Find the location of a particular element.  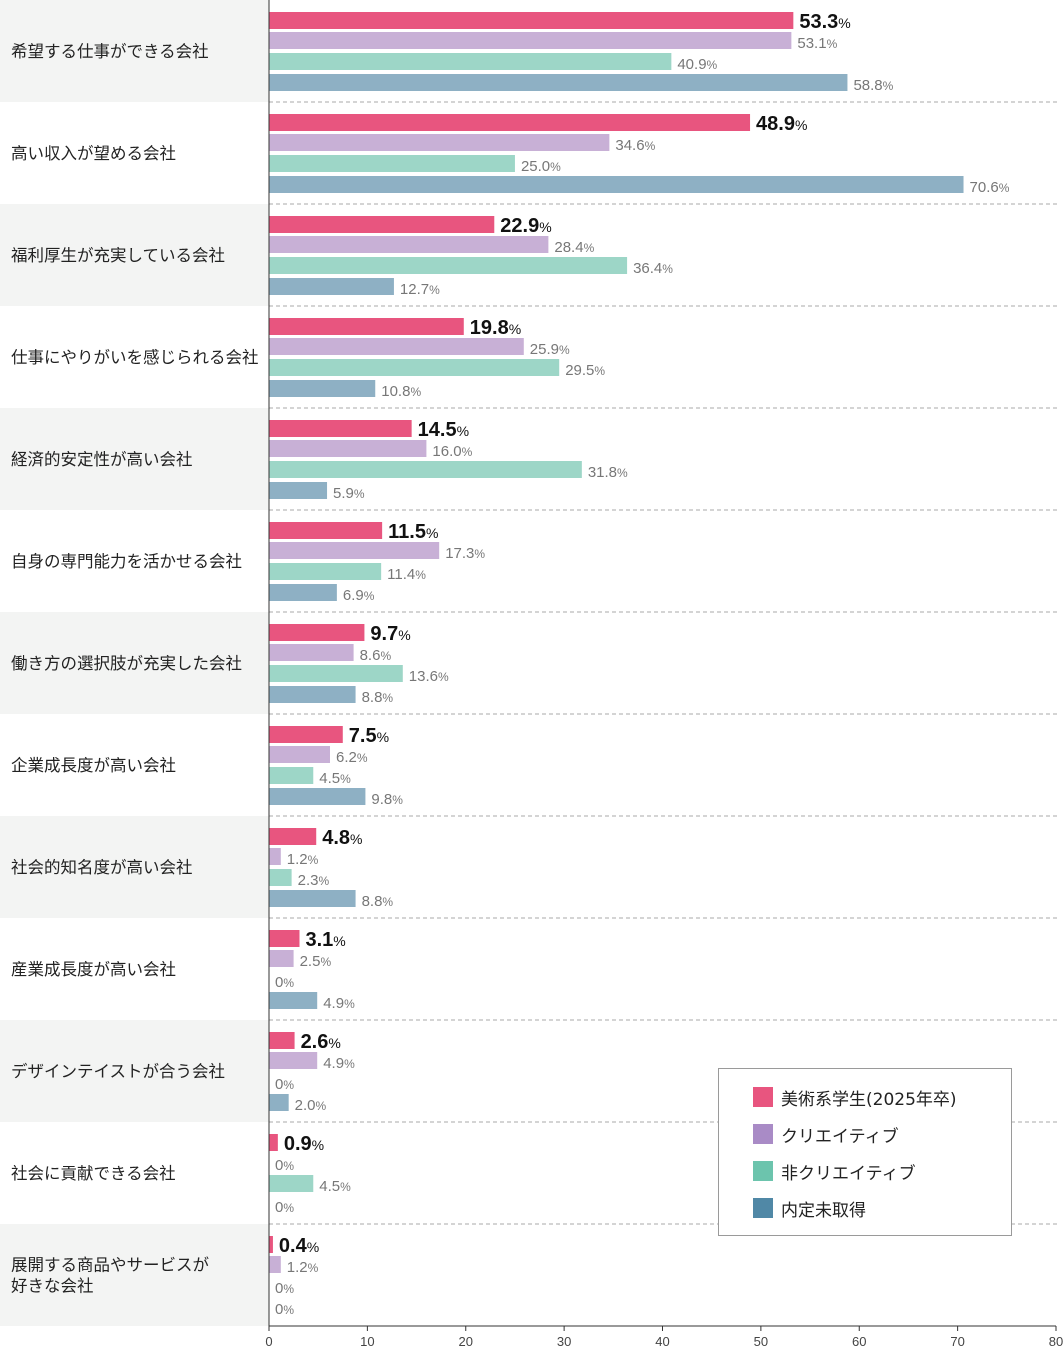

value-label: 48.9% is located at coordinates (781, 124).